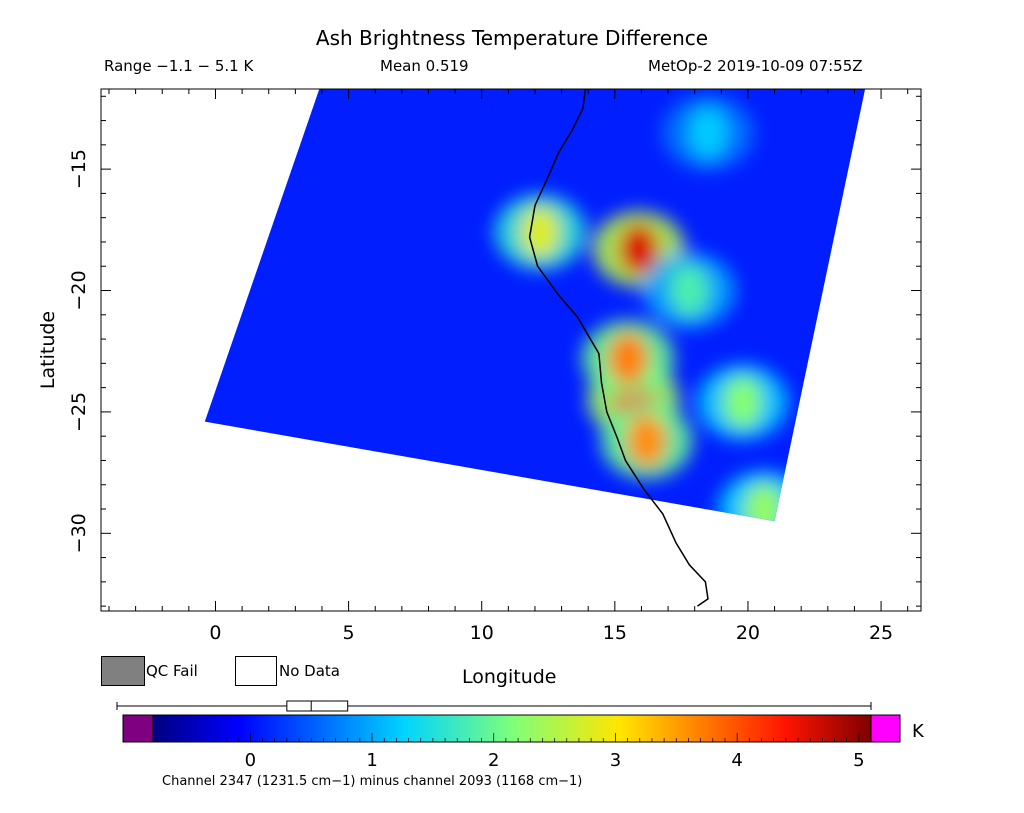 The width and height of the screenshot is (1024, 813). I want to click on qc-fail-swatch, so click(123, 671).